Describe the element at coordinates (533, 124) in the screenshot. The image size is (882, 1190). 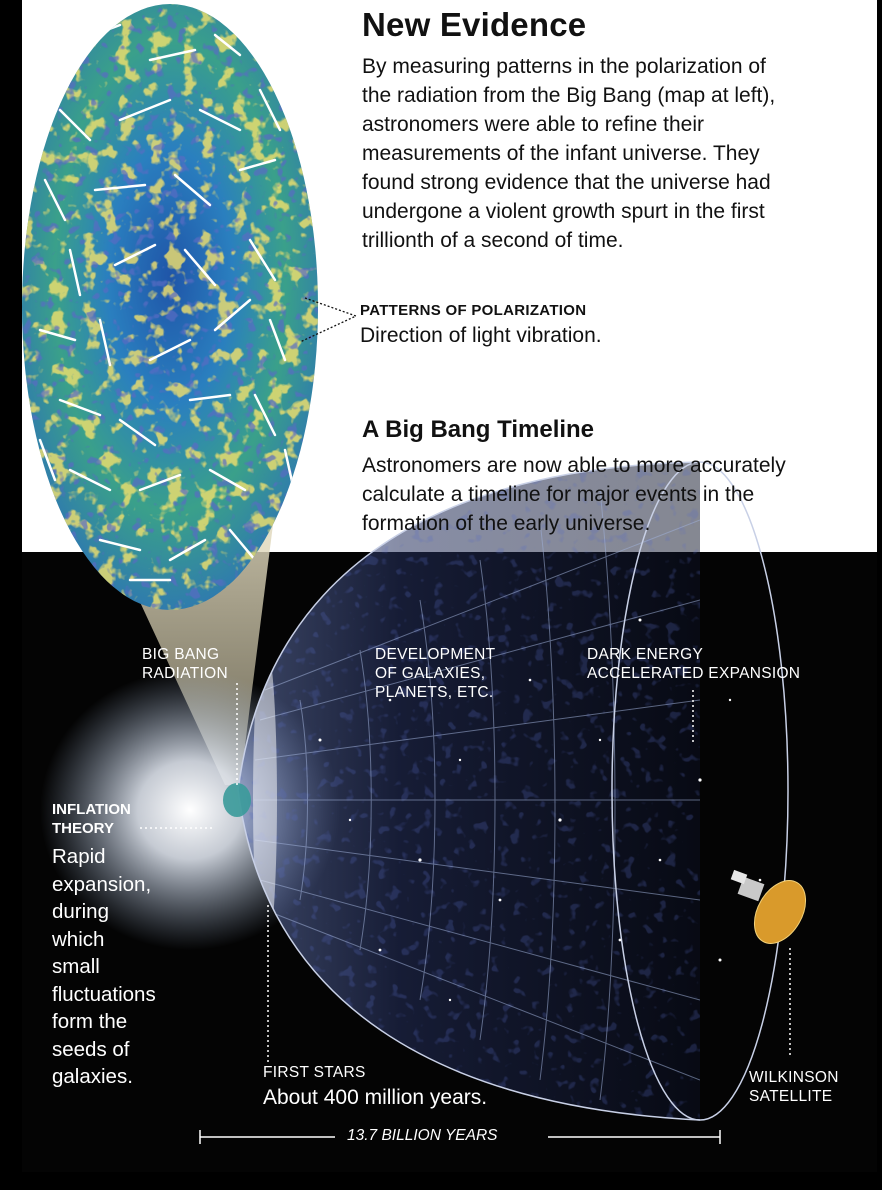
I see `text-line: astronomers were able to refine their` at that location.